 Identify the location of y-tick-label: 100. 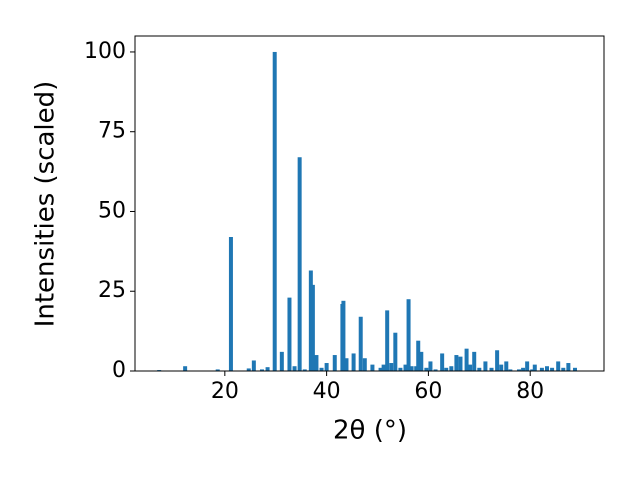
(105, 51).